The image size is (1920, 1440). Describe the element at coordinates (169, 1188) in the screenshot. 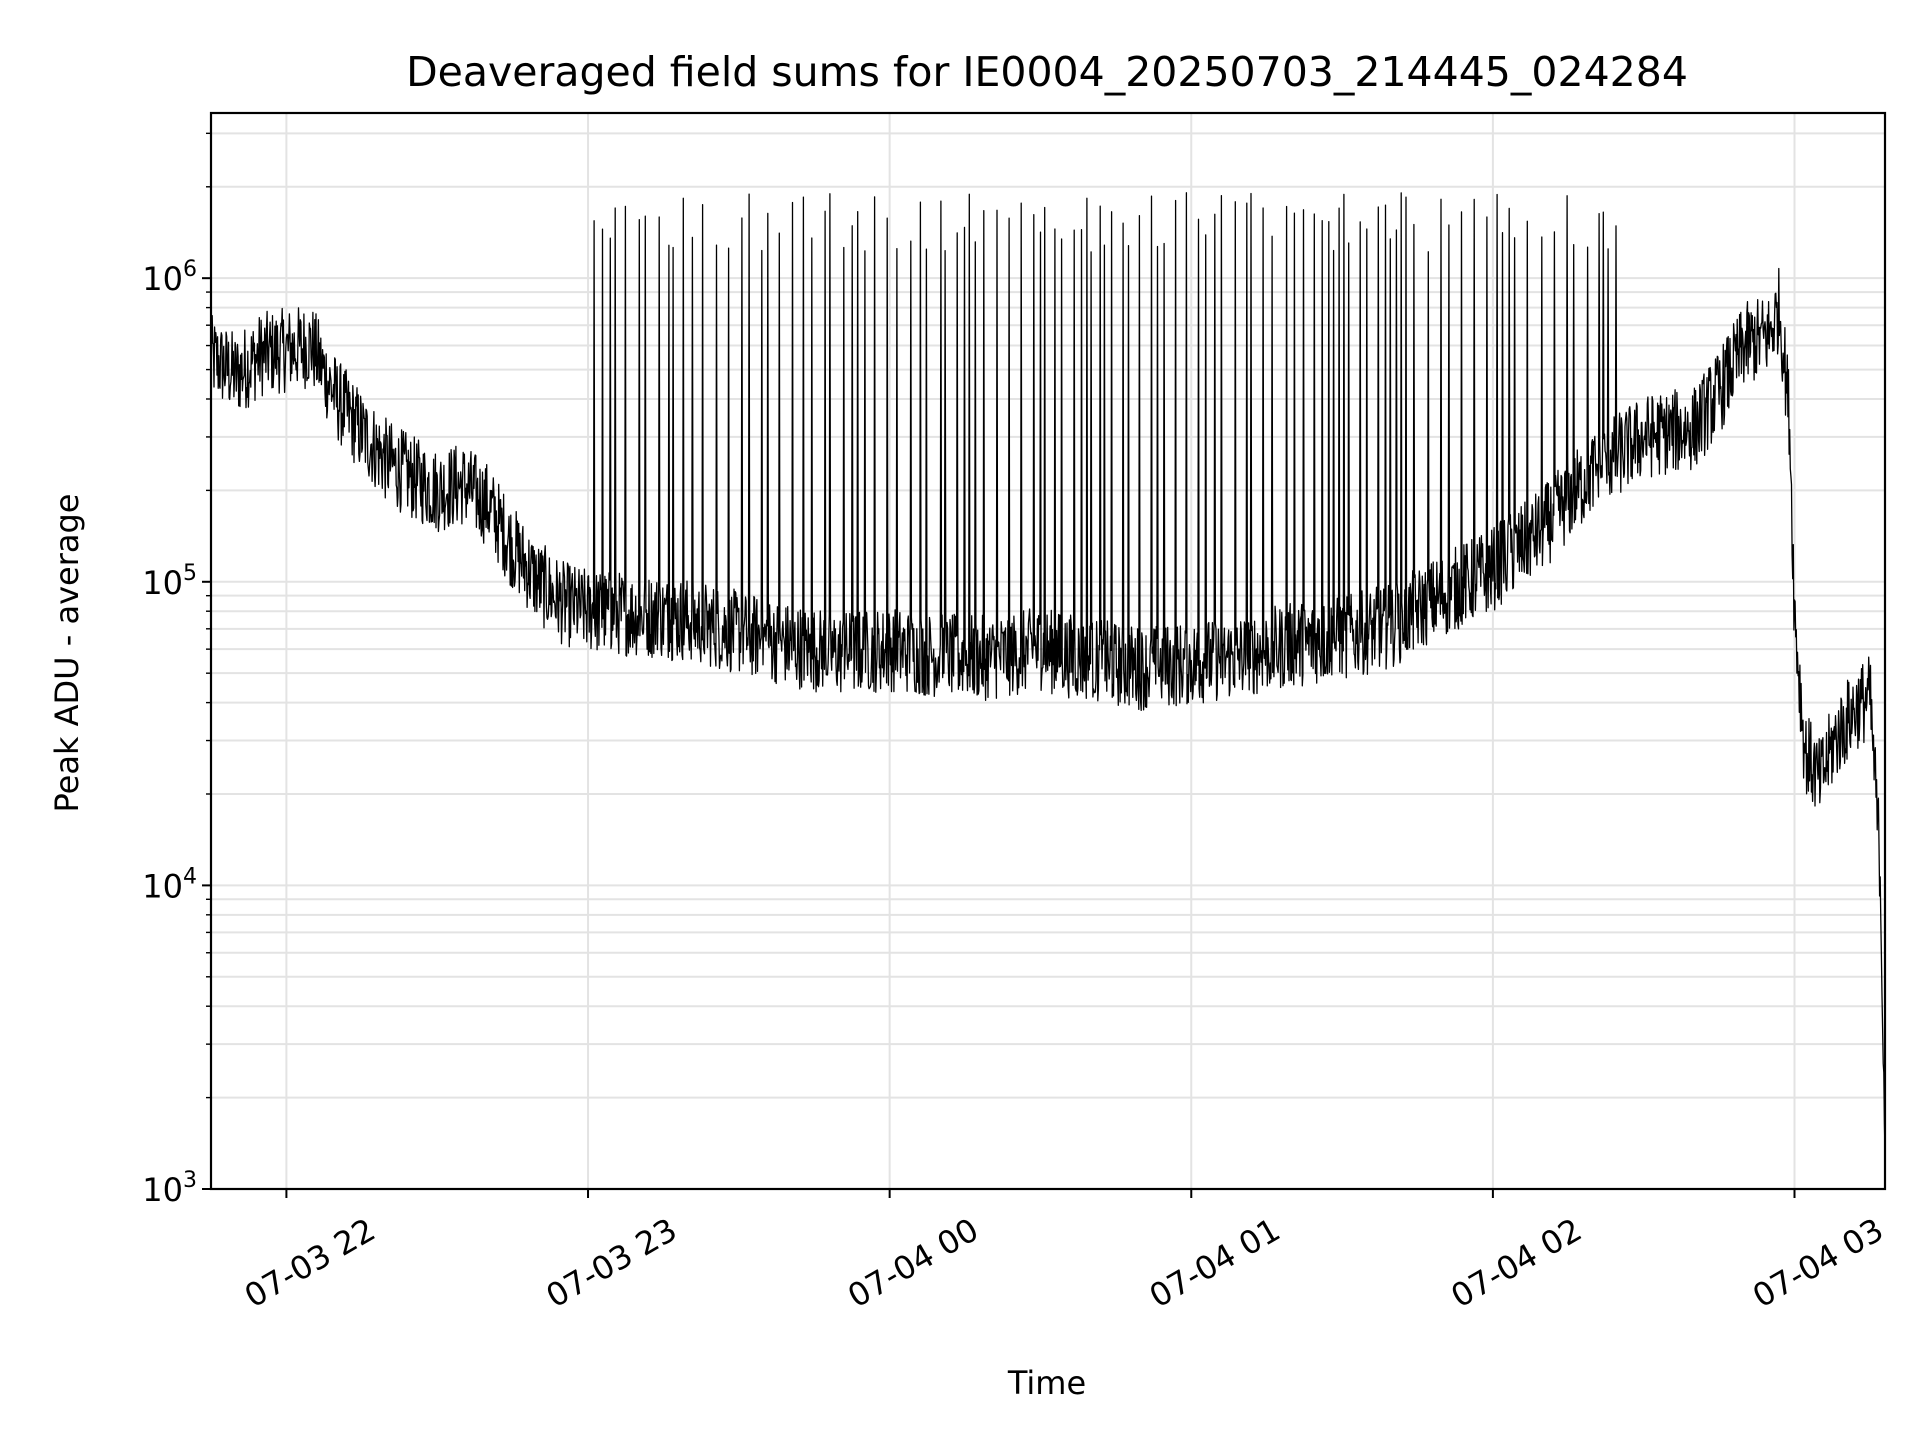

I see `y-tick-label: 103` at that location.